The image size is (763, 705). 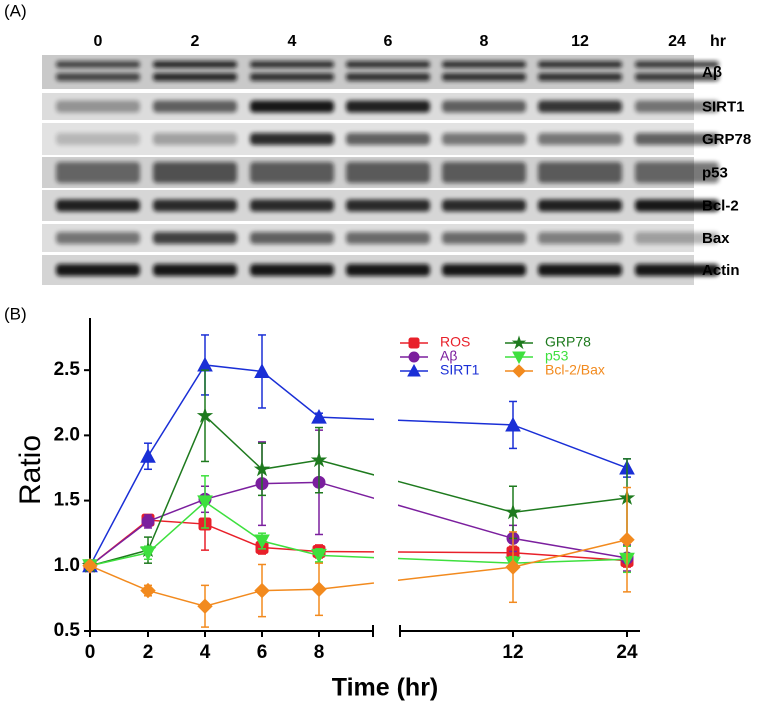 I want to click on panel-label: (A), so click(x=15, y=10).